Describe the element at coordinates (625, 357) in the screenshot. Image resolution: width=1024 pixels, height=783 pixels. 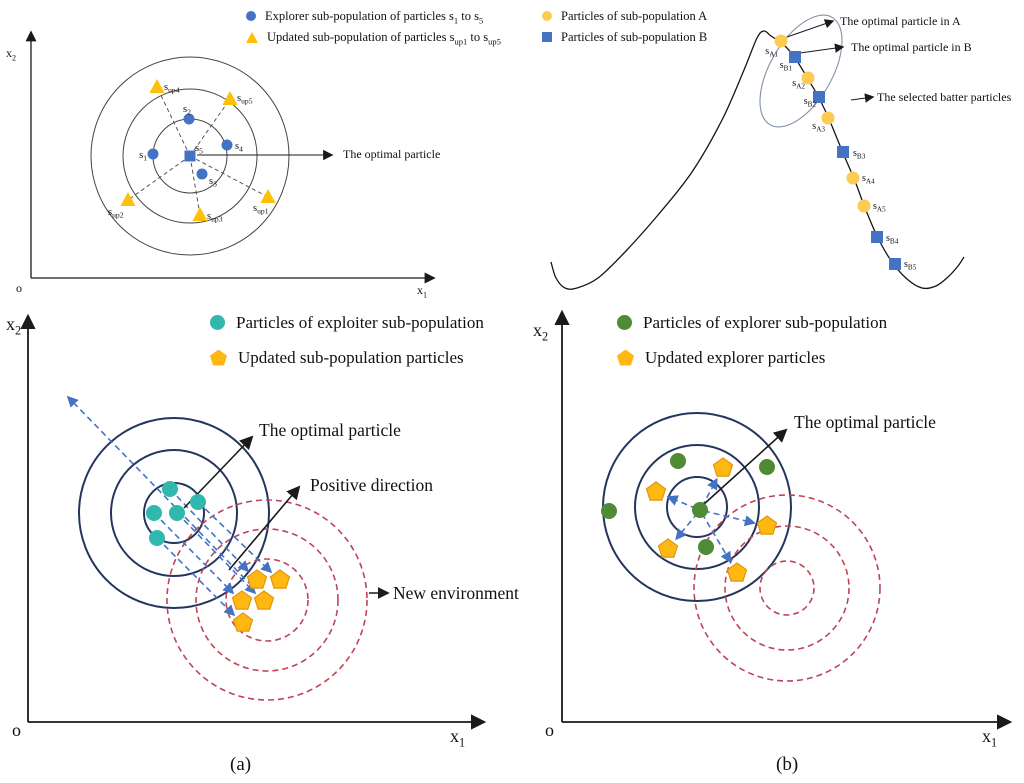
I see `orange-pentagon-icon` at that location.